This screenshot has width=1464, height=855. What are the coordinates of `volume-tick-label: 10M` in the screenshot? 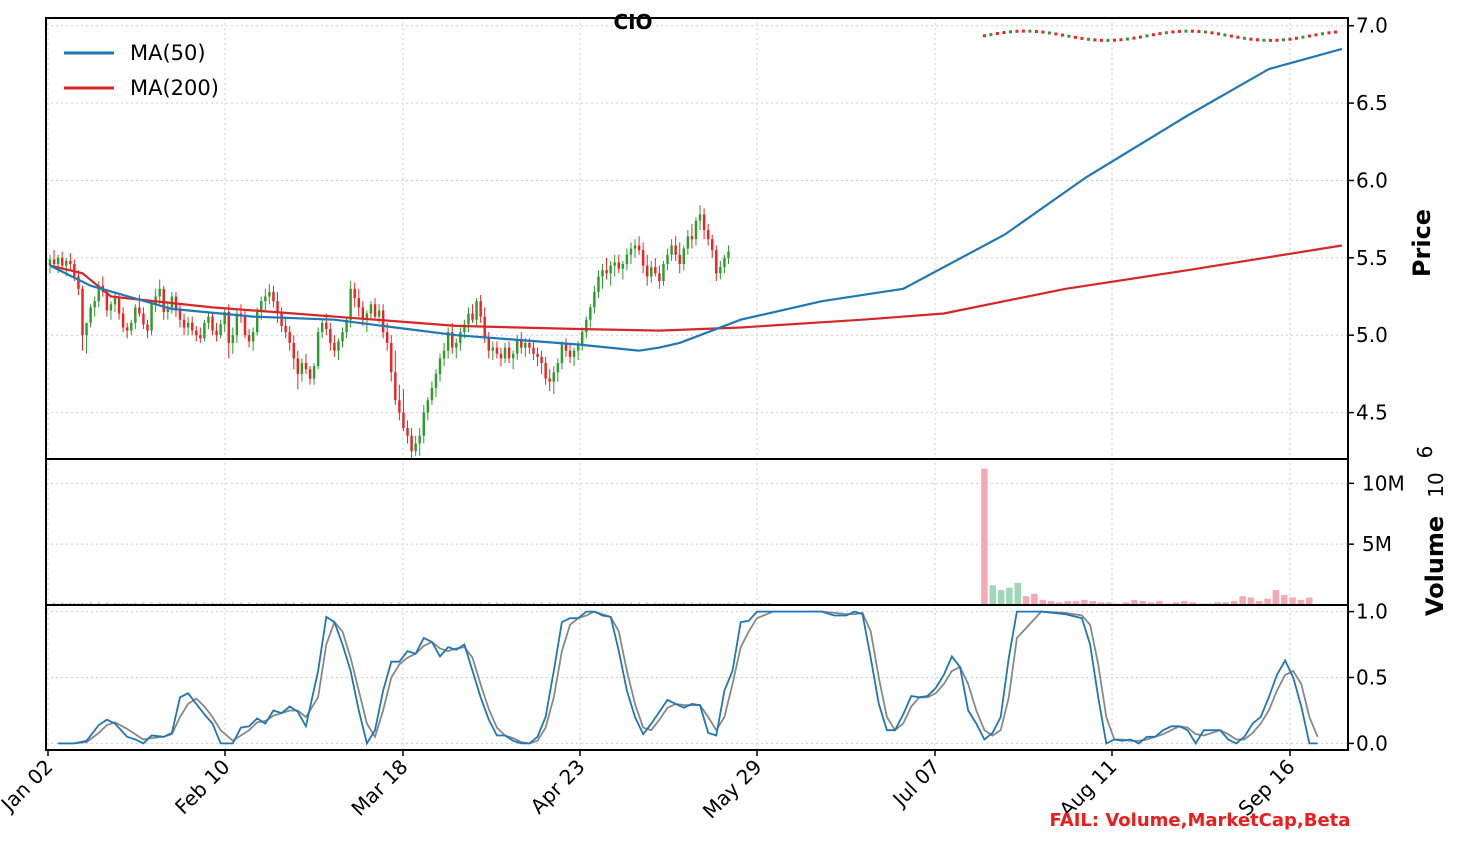 It's located at (1383, 483).